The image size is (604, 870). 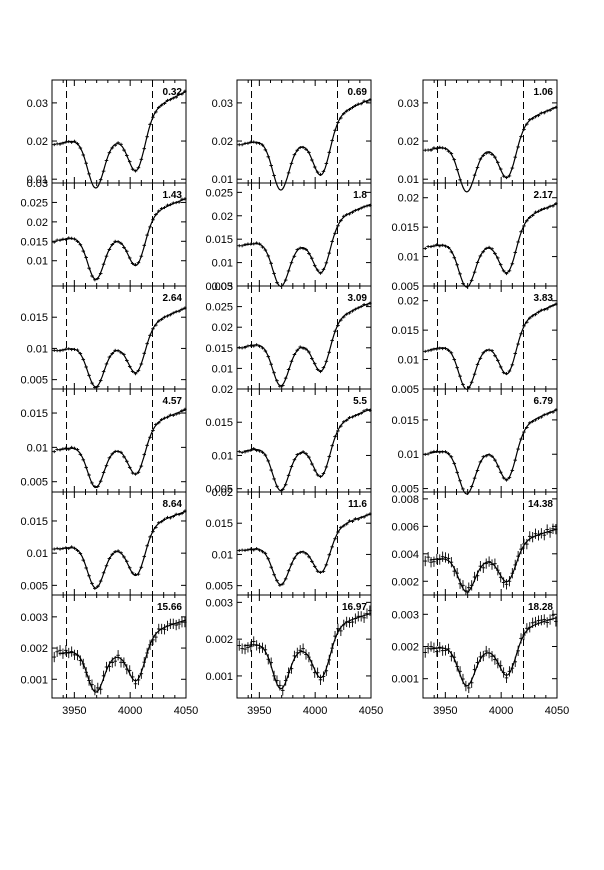 I want to click on panel-label: 8.64, so click(x=173, y=504).